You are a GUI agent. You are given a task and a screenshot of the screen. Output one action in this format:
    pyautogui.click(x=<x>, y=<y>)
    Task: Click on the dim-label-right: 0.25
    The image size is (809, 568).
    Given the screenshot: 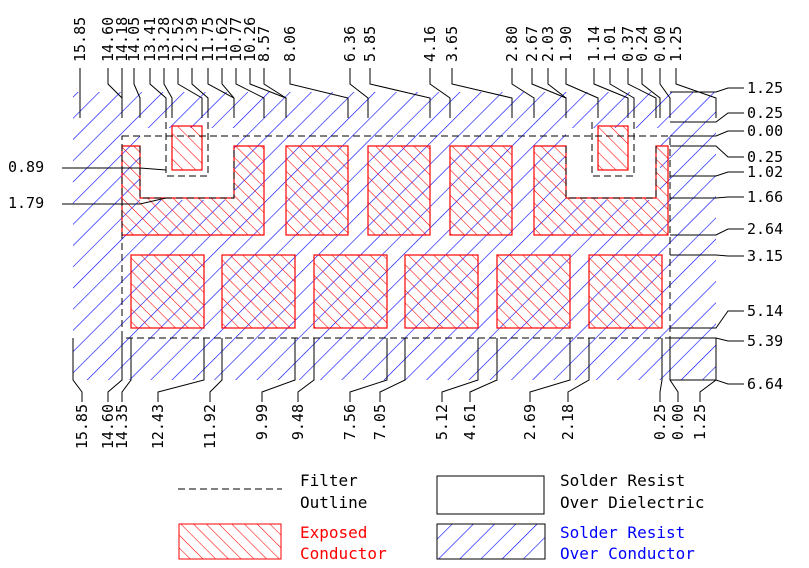 What is the action you would take?
    pyautogui.click(x=765, y=113)
    